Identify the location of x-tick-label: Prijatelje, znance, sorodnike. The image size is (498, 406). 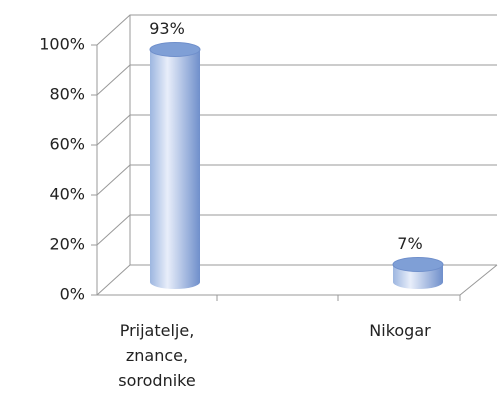
(157, 355).